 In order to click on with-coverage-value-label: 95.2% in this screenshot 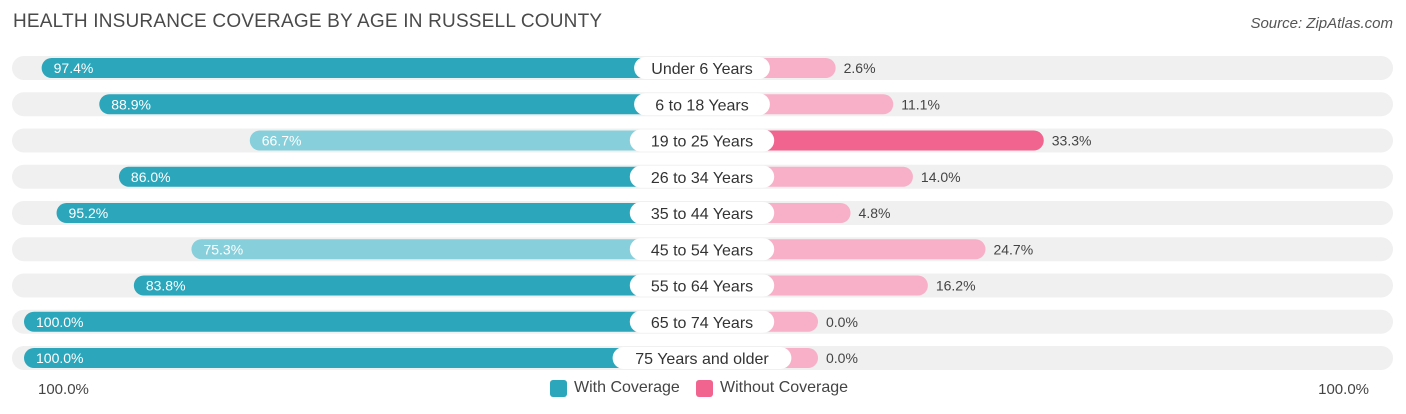, I will do `click(89, 213)`.